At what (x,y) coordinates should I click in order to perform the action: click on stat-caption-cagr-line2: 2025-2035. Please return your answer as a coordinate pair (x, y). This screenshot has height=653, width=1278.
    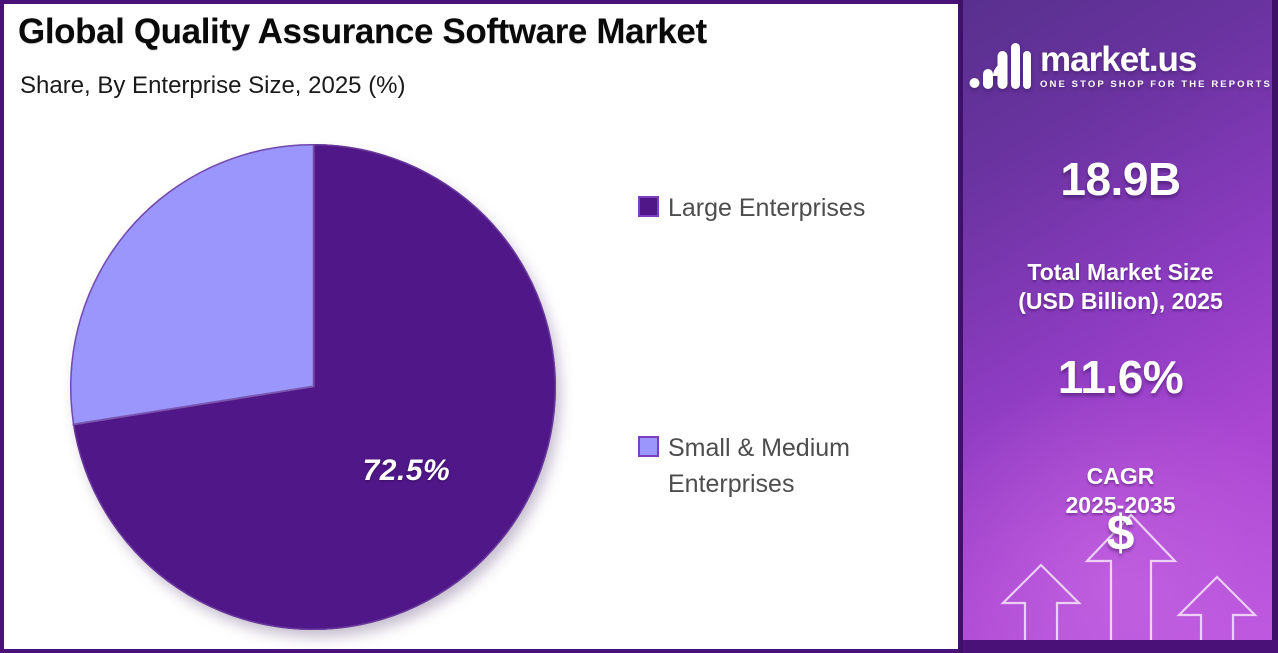
    Looking at the image, I should click on (1120, 505).